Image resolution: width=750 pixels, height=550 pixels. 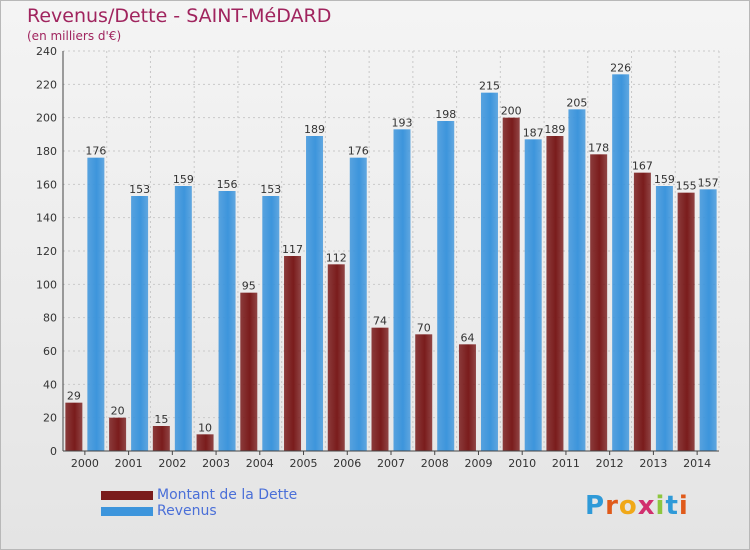 I want to click on x-tick-label: 2012, so click(x=610, y=463).